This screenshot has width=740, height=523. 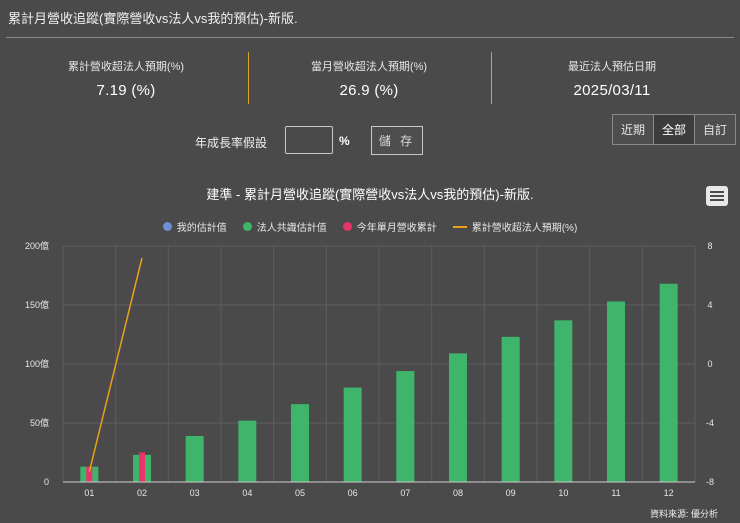 I want to click on x-tick-label: 03, so click(x=195, y=493).